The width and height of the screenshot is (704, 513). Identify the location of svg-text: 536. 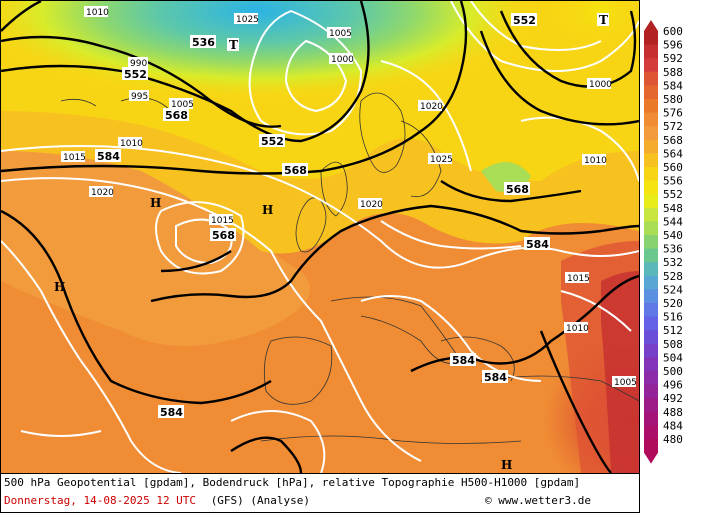
(203, 42).